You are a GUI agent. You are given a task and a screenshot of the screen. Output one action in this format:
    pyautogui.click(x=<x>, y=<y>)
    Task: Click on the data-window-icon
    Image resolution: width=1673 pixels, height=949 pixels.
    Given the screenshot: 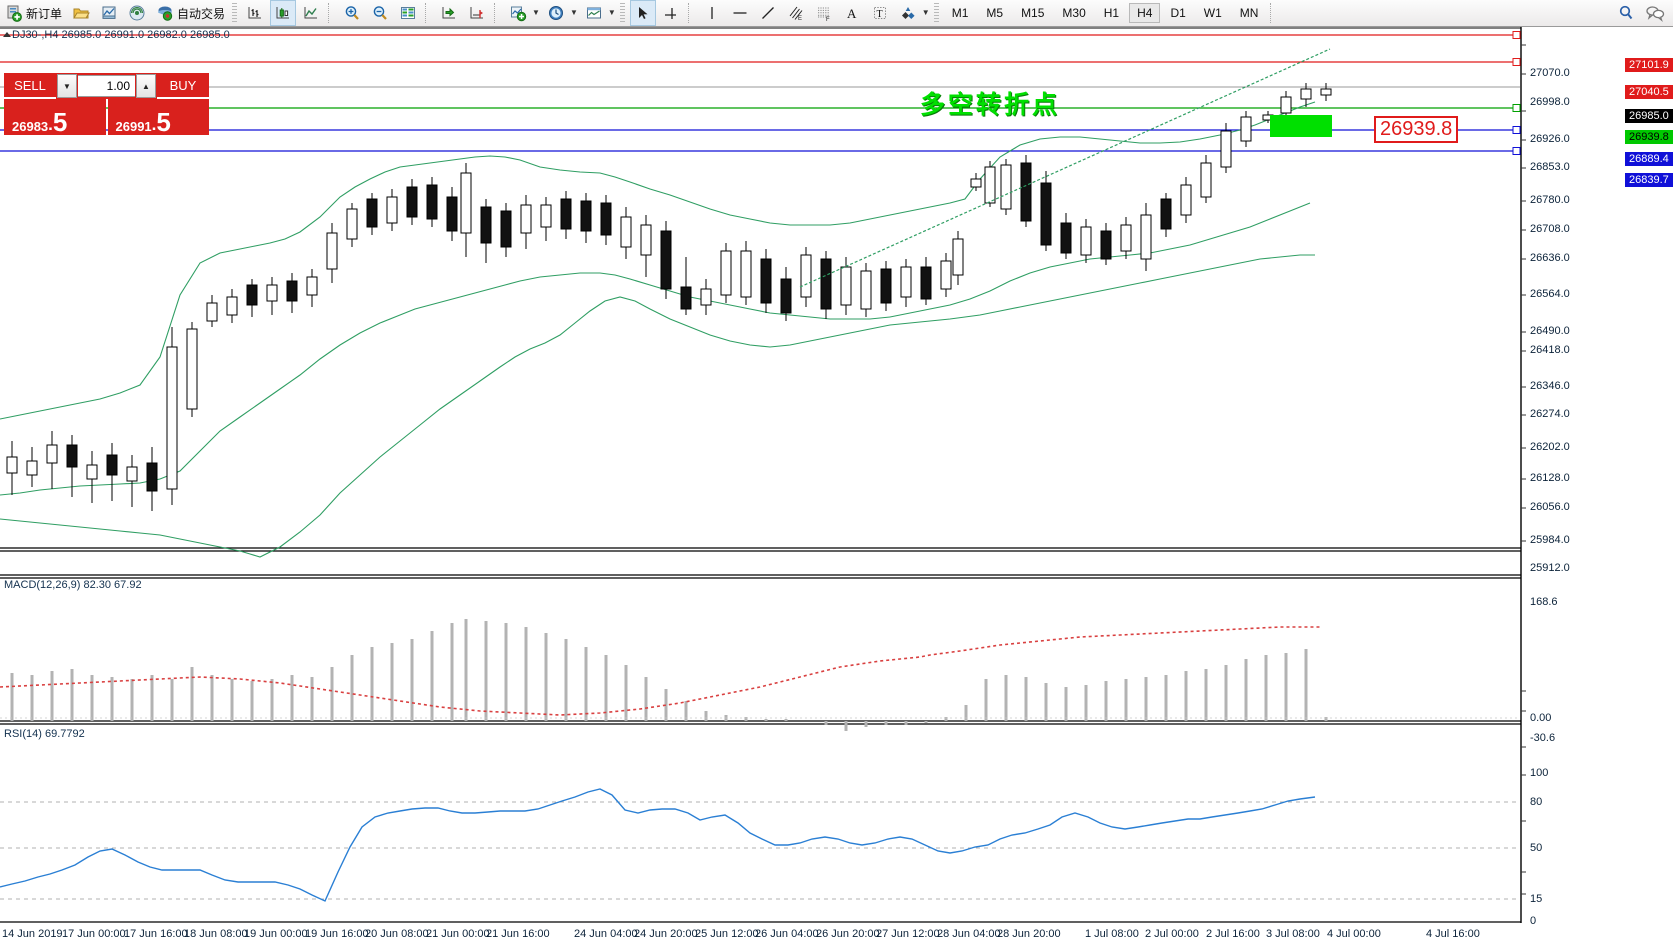 What is the action you would take?
    pyautogui.click(x=408, y=13)
    